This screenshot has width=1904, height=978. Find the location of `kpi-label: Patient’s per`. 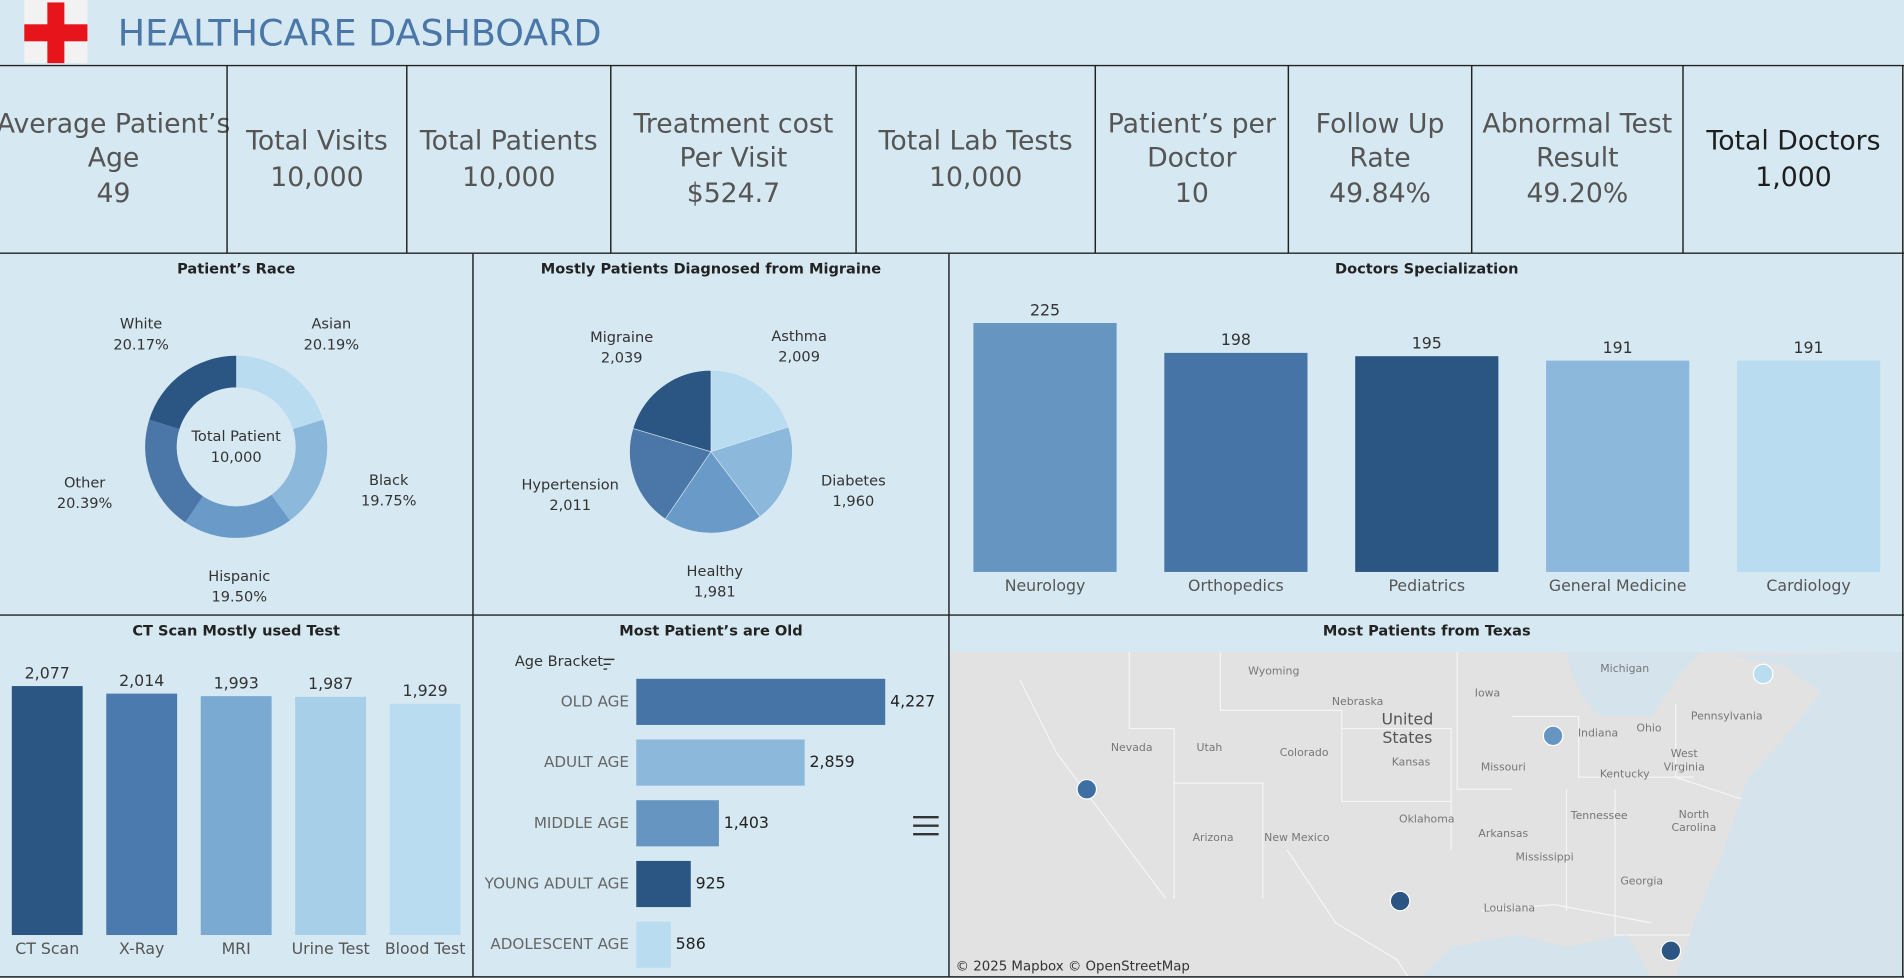

kpi-label: Patient’s per is located at coordinates (1192, 124).